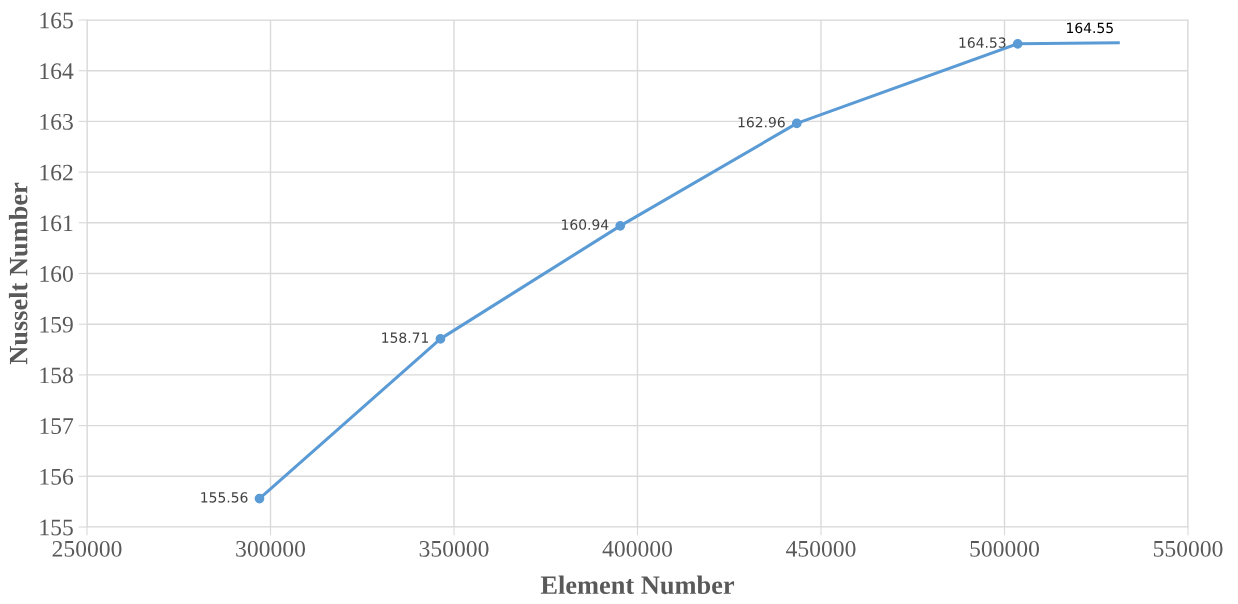 The width and height of the screenshot is (1238, 604). I want to click on data-label: 164.53, so click(982, 42).